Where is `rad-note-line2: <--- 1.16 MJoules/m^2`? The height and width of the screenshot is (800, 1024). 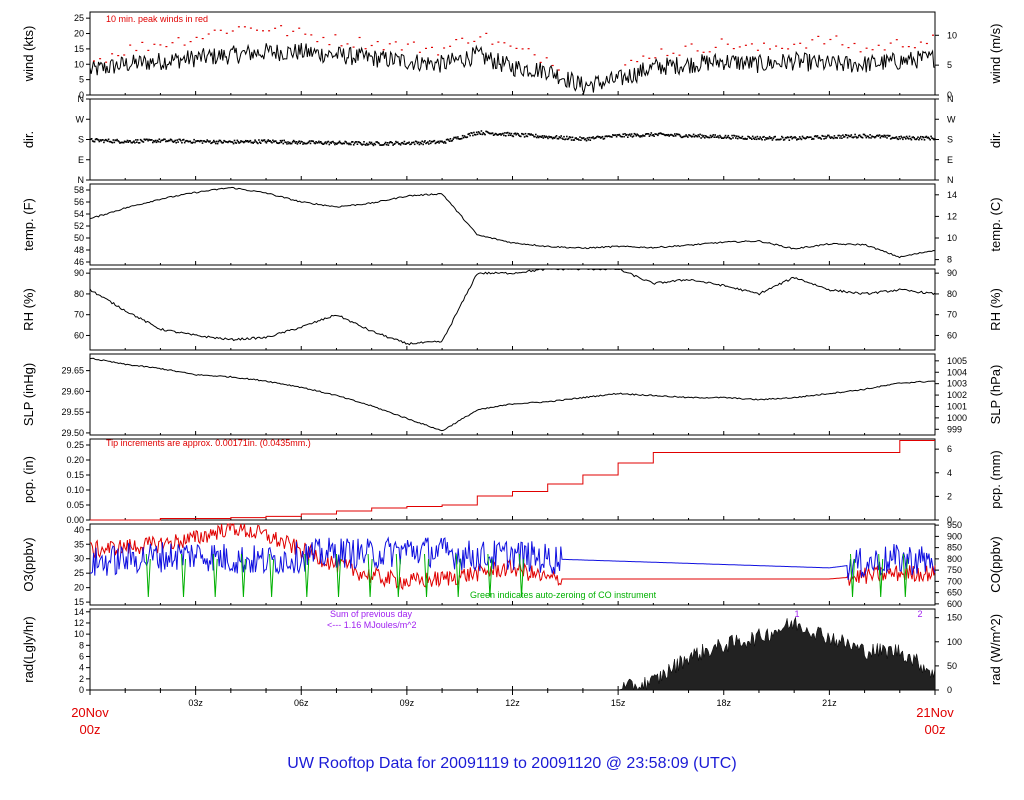
rad-note-line2: <--- 1.16 MJoules/m^2 is located at coordinates (372, 625).